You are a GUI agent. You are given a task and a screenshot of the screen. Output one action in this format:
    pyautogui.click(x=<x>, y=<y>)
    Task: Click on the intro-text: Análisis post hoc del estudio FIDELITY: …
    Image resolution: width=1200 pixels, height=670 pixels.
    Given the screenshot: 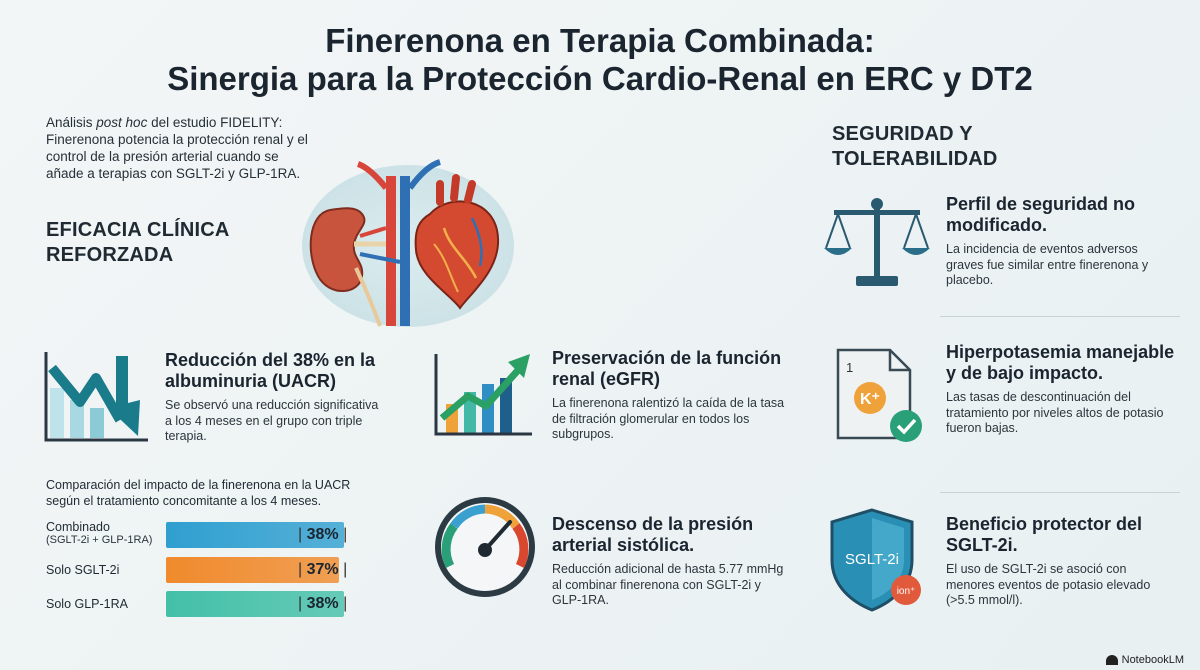 What is the action you would take?
    pyautogui.click(x=181, y=148)
    